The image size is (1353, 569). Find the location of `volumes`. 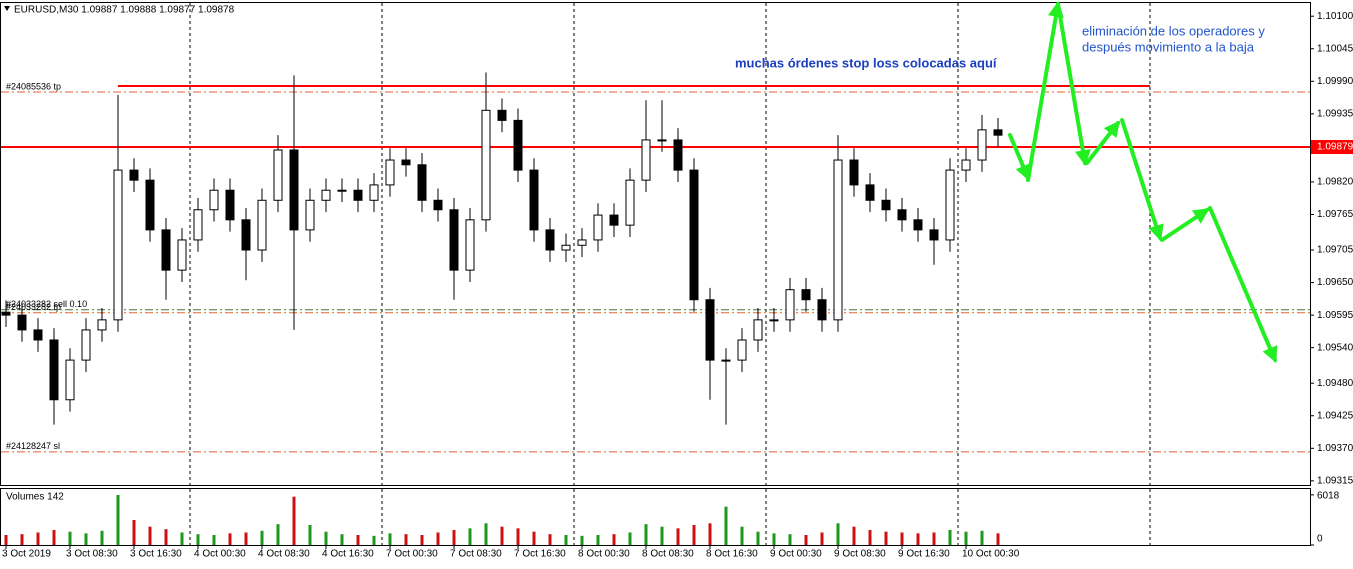

volumes is located at coordinates (502, 520).